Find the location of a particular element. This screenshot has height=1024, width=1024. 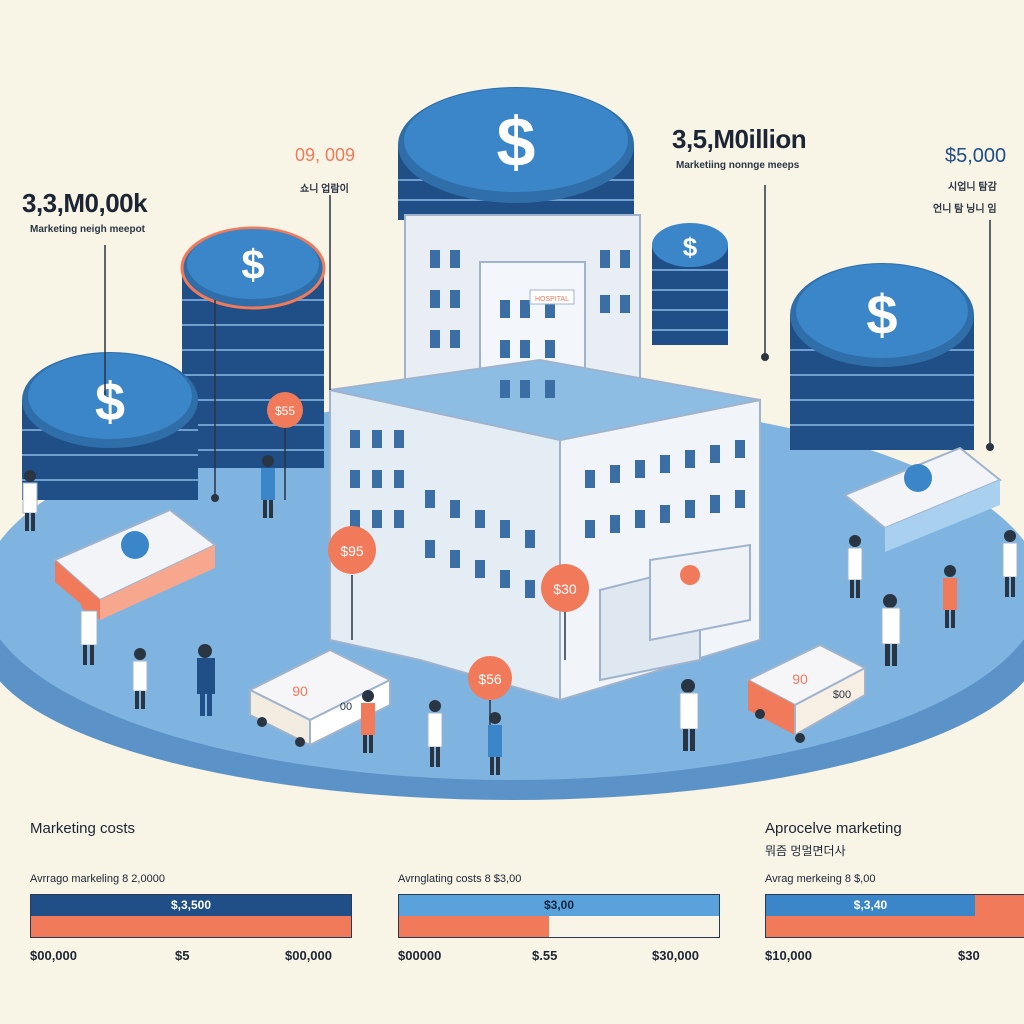

coin-stack-right-small: $ is located at coordinates (690, 284).